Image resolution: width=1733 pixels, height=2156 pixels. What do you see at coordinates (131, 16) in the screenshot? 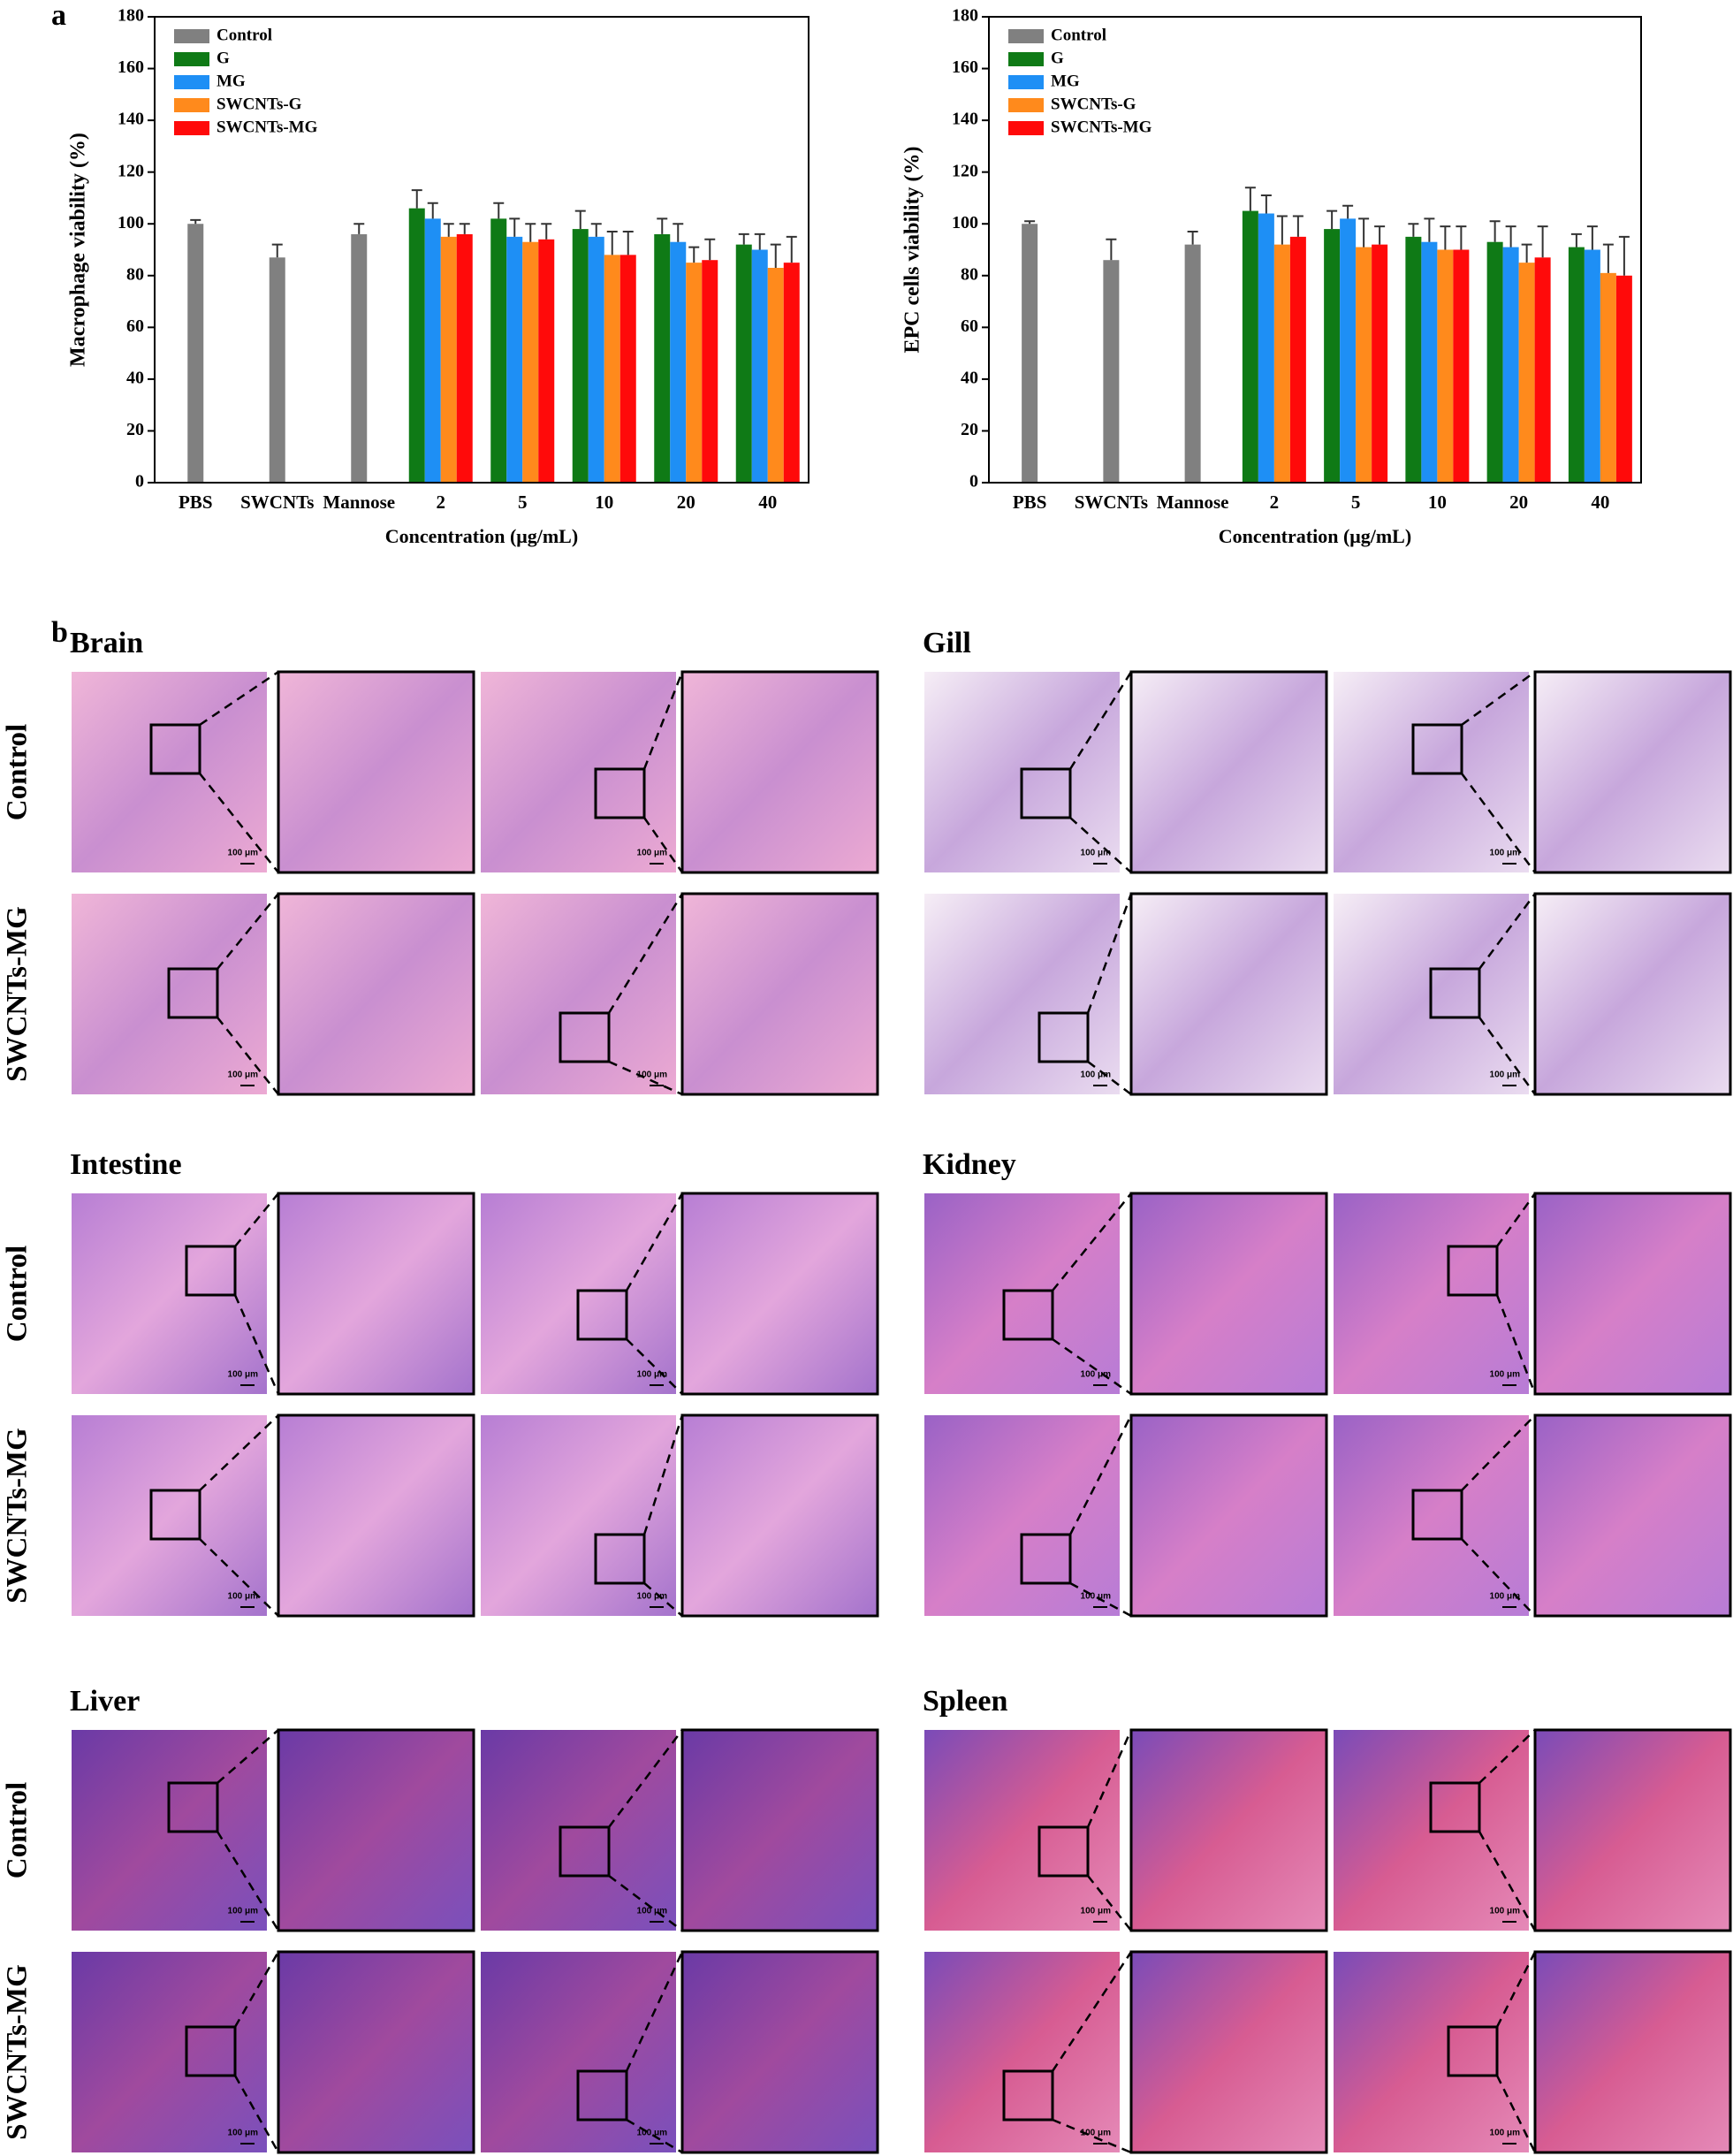
I see `y-tick-label: 180` at bounding box center [131, 16].